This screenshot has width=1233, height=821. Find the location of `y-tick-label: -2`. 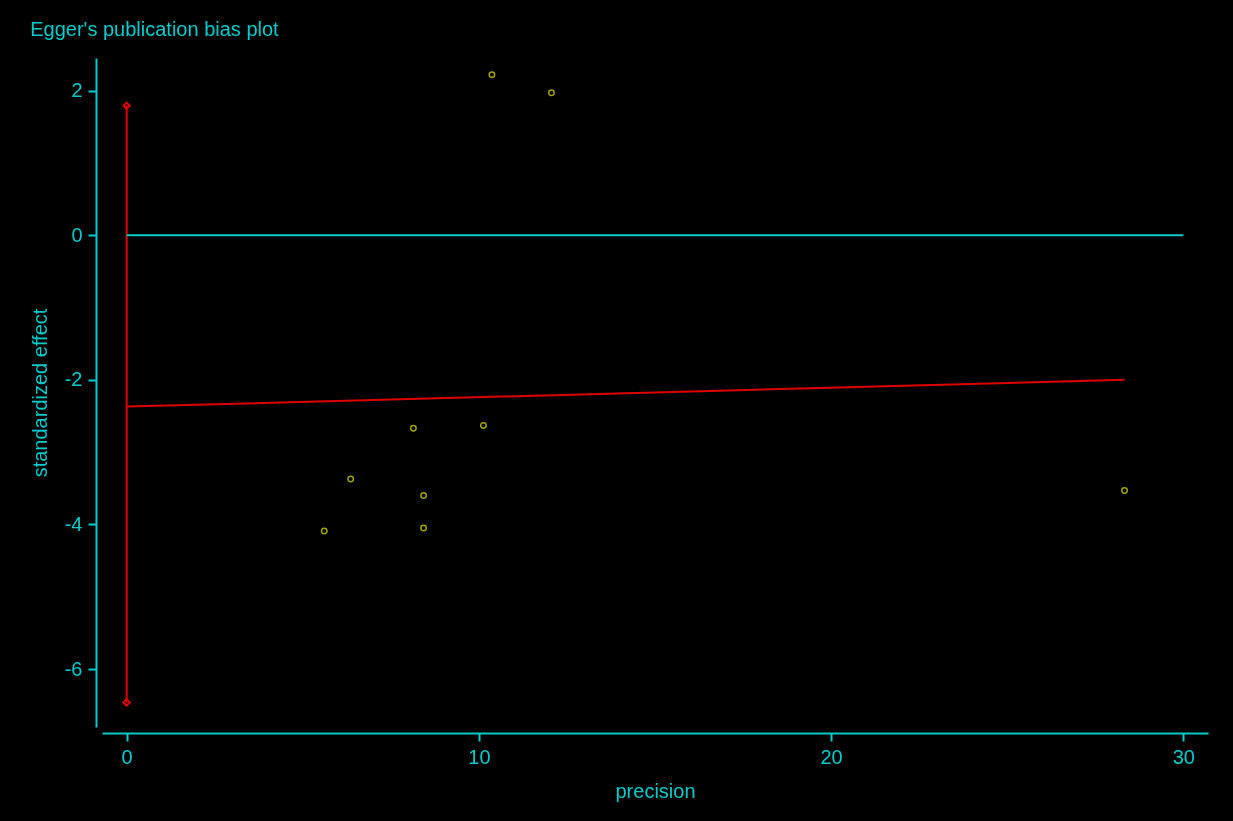

y-tick-label: -2 is located at coordinates (73, 379).